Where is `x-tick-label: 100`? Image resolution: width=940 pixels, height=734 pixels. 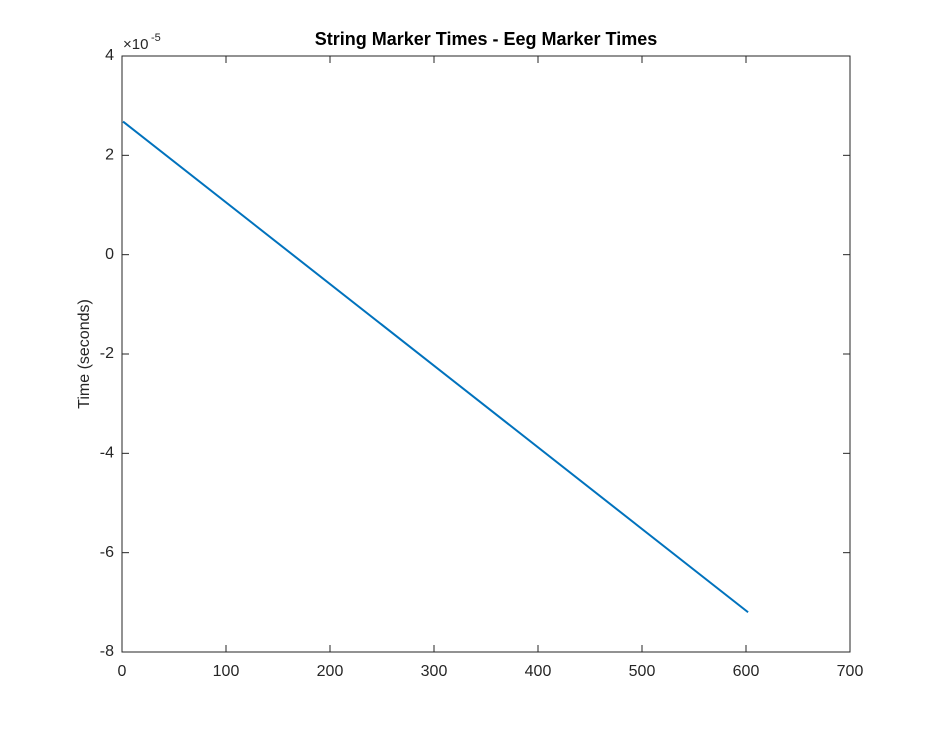 x-tick-label: 100 is located at coordinates (226, 671).